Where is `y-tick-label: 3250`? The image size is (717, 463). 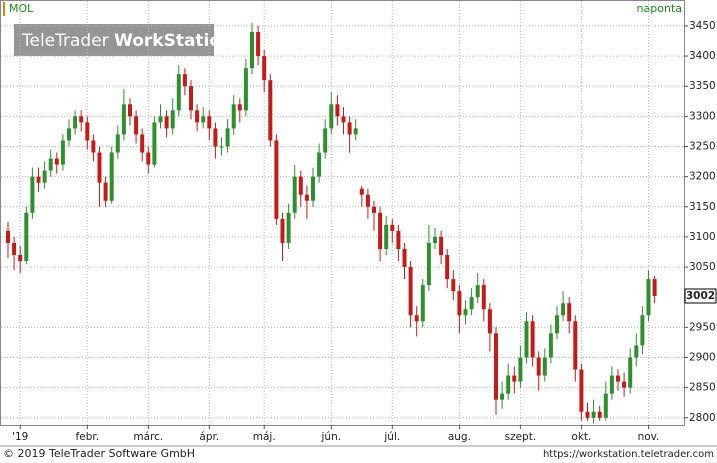
y-tick-label: 3250 is located at coordinates (702, 146).